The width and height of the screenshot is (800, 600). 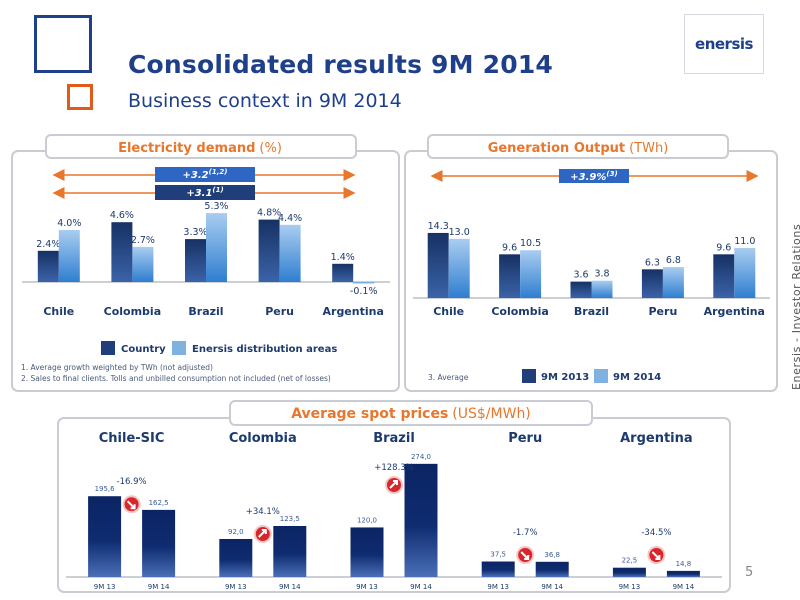 I want to click on page-title: Consolidated results 9M 2014, so click(x=341, y=64).